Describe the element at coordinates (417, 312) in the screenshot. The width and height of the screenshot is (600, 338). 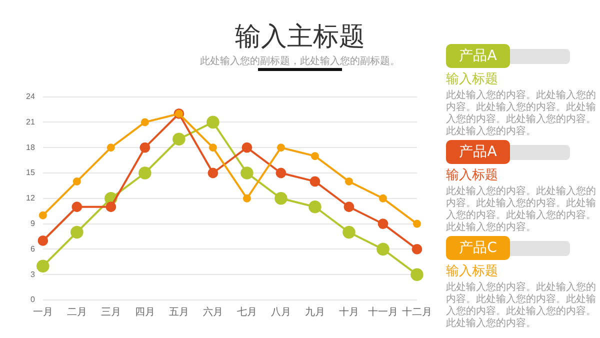
I see `x-tick-label: 十二月` at that location.